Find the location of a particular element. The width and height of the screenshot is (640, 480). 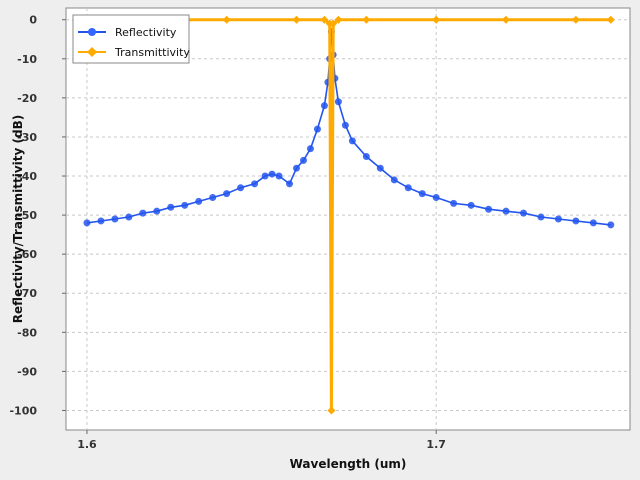

x-axis-label: Wavelength (um) is located at coordinates (348, 464).